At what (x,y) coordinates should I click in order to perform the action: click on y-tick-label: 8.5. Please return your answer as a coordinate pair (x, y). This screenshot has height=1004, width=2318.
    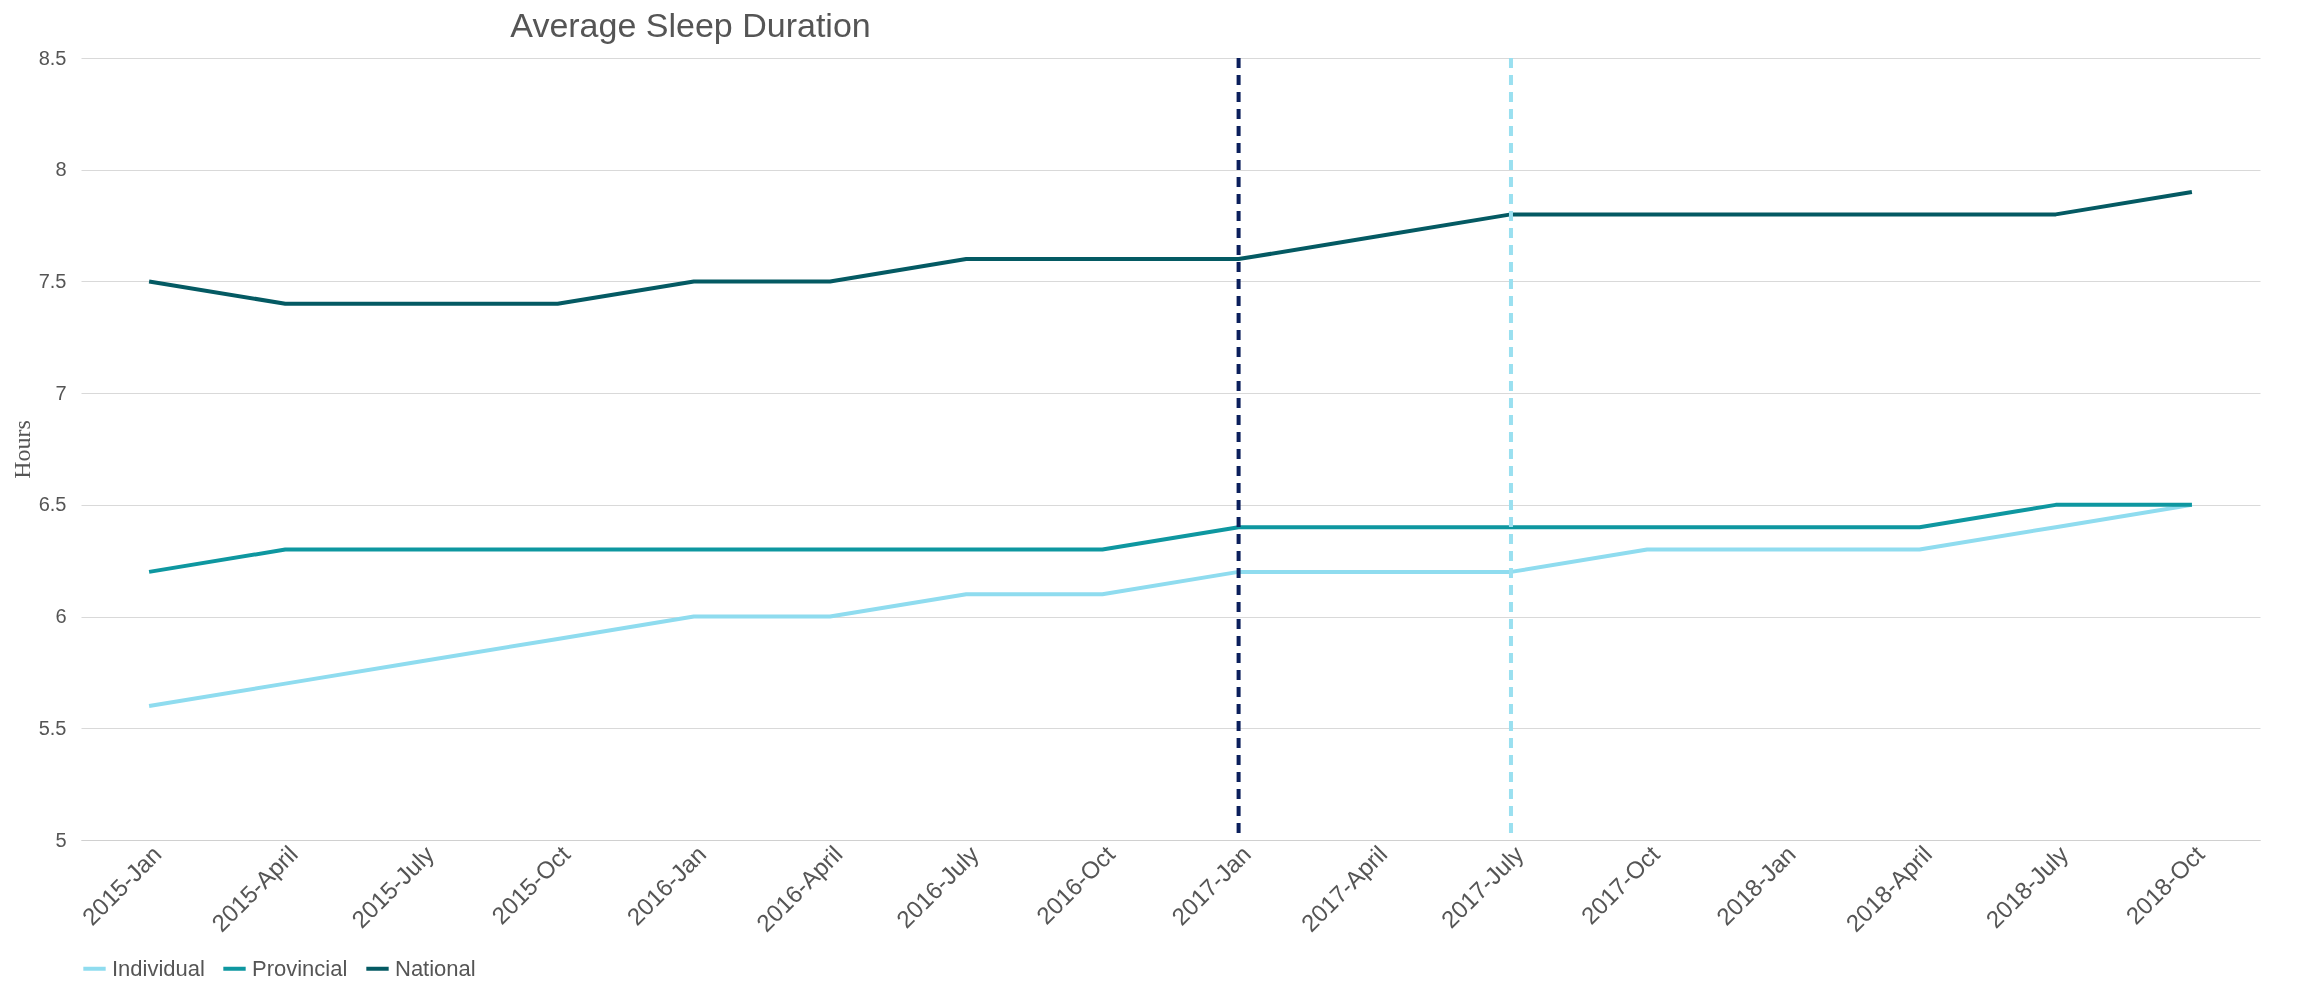
    Looking at the image, I should click on (52, 57).